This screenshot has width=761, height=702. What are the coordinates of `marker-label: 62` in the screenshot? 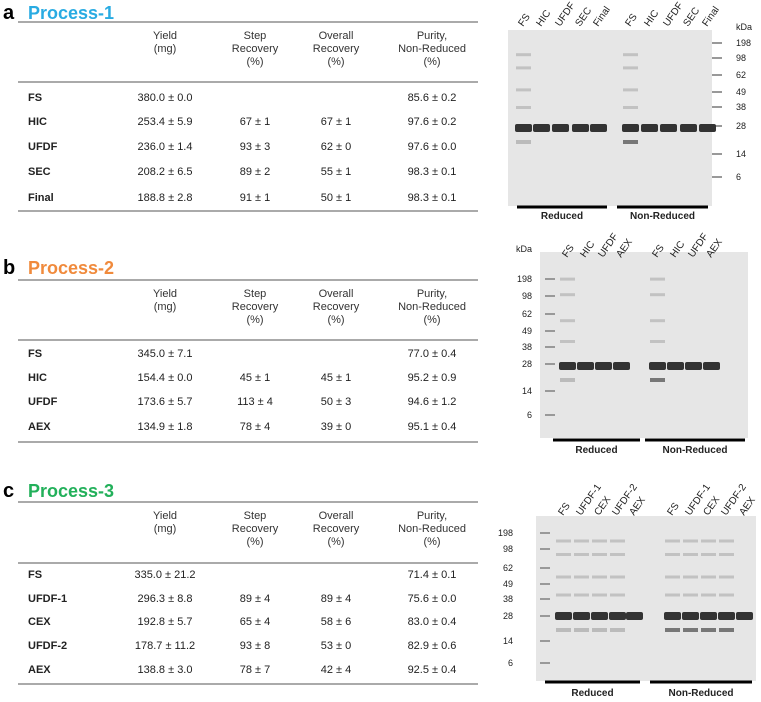 It's located at (527, 314).